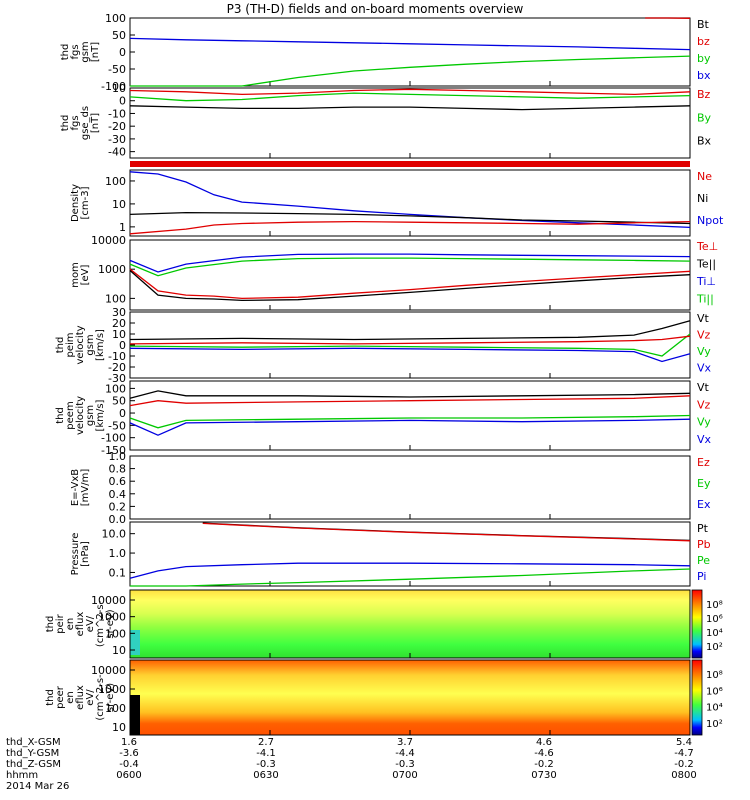 The height and width of the screenshot is (800, 750). Describe the element at coordinates (70, 344) in the screenshot. I see `y-axis-label-line: peim` at that location.